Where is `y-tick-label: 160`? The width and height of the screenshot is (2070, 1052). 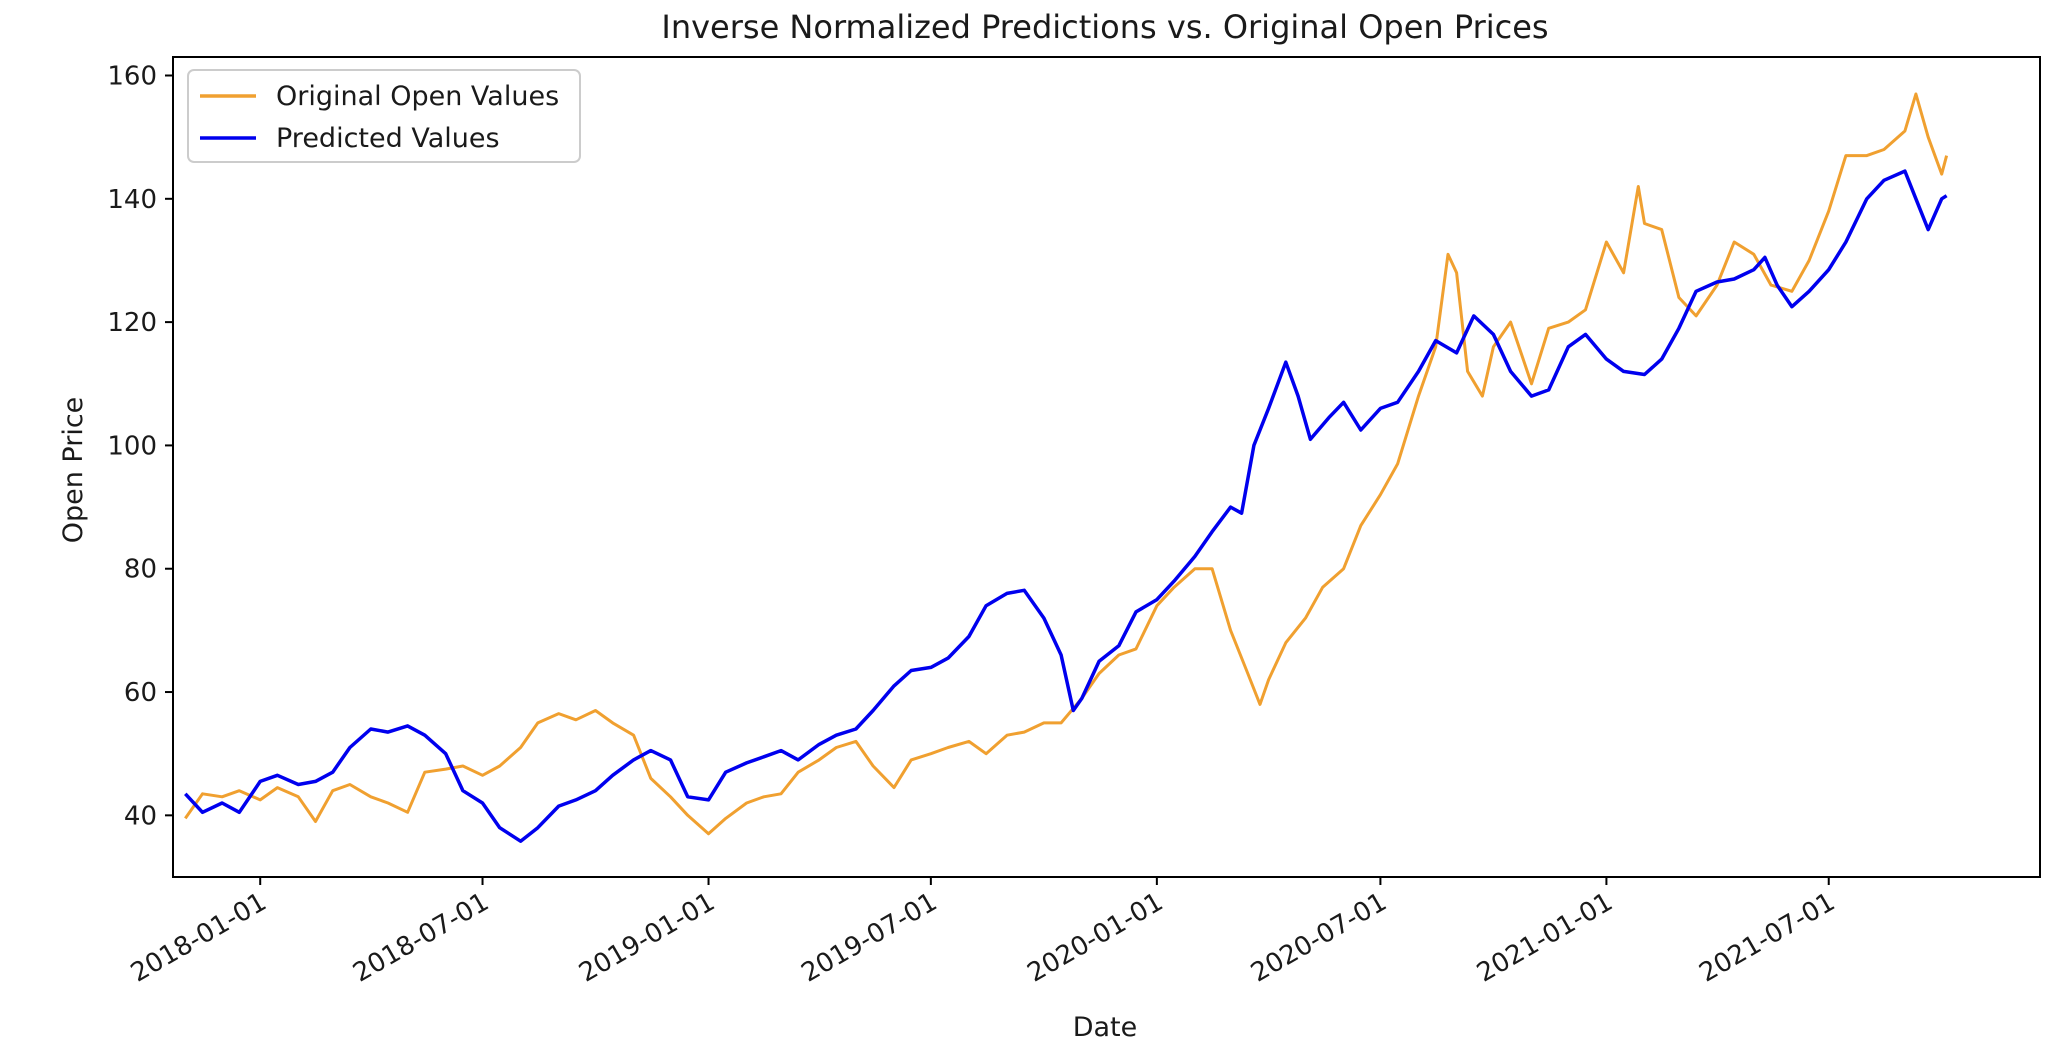
y-tick-label: 160 is located at coordinates (132, 76).